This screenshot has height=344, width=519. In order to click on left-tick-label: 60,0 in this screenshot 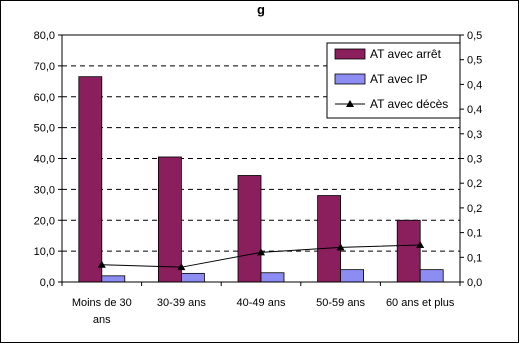, I will do `click(44, 98)`.